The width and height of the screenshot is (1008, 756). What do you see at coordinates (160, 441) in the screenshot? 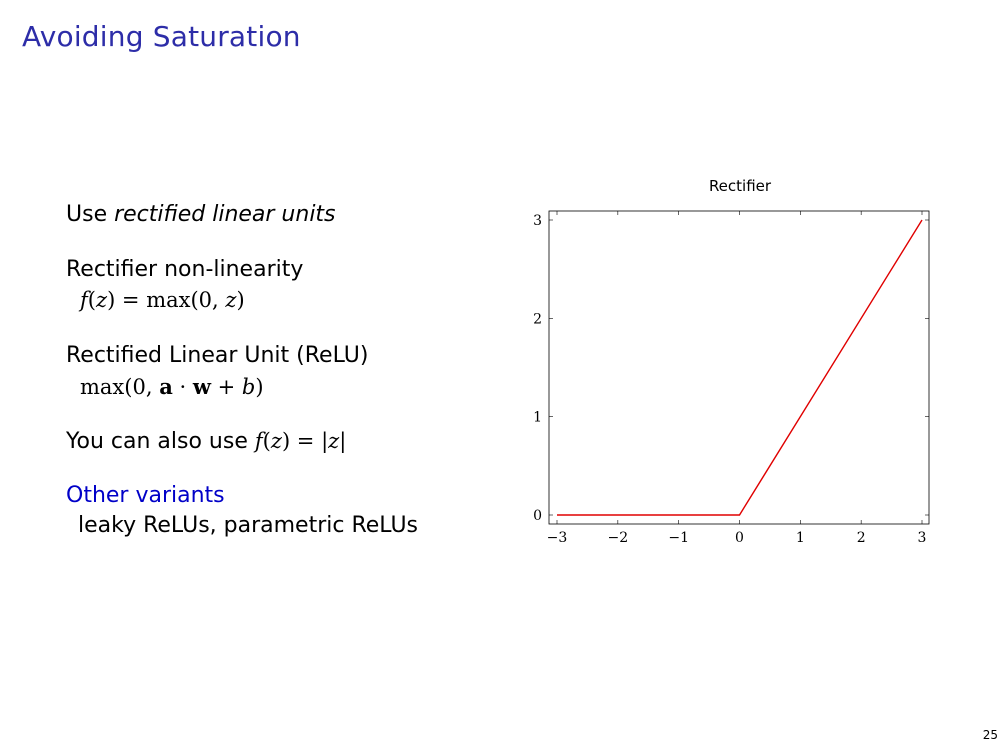
I see `item4-prefix: You can also use` at bounding box center [160, 441].